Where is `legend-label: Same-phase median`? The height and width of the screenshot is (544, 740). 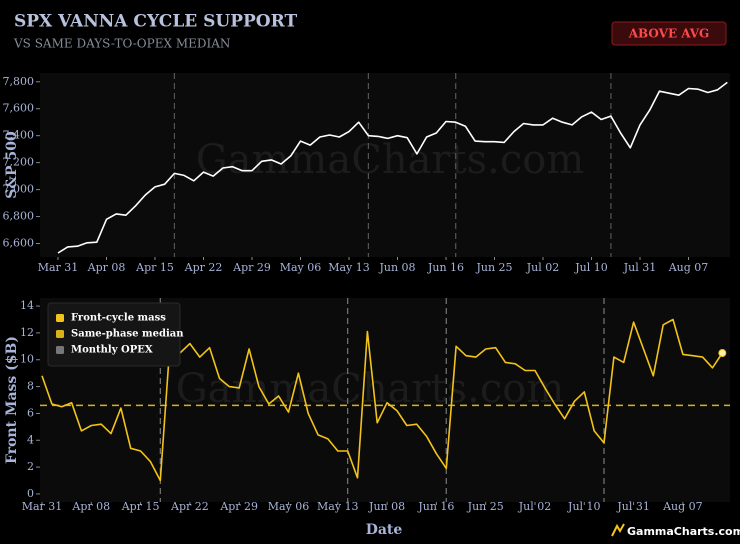
legend-label: Same-phase median is located at coordinates (127, 334).